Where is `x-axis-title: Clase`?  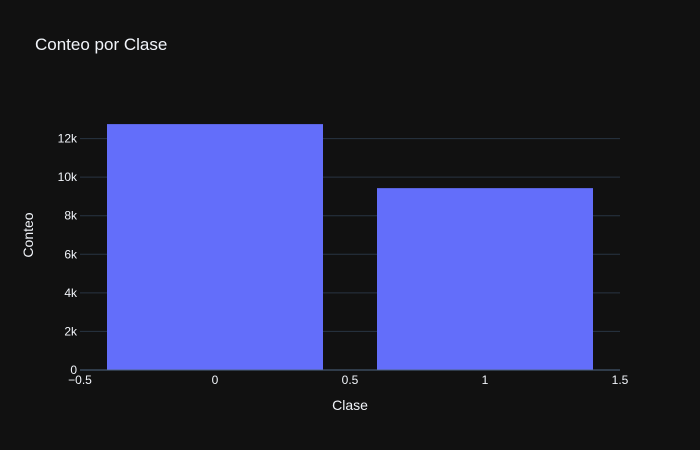
x-axis-title: Clase is located at coordinates (350, 405).